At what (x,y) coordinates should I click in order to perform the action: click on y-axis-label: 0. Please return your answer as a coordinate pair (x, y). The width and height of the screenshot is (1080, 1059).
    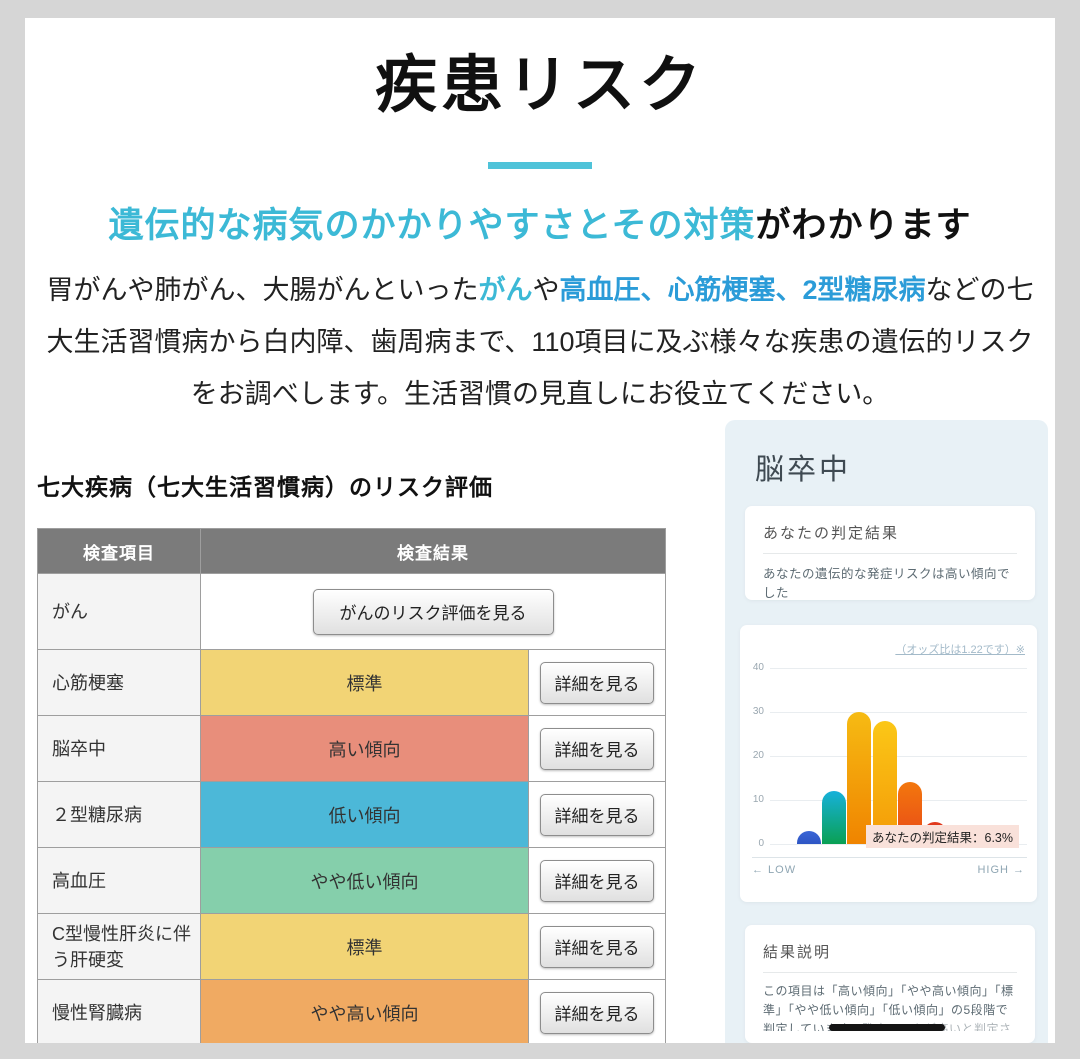
    Looking at the image, I should click on (761, 843).